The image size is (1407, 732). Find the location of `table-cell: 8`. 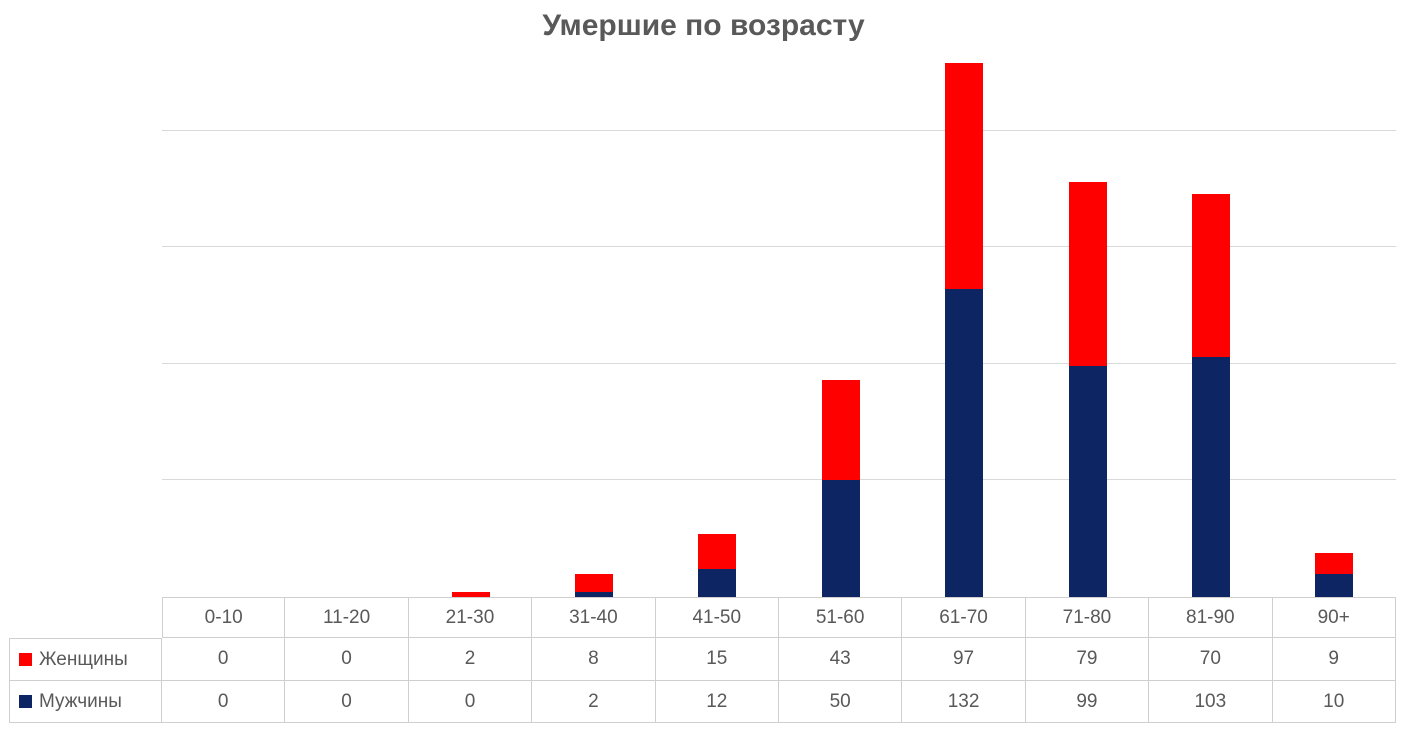

table-cell: 8 is located at coordinates (594, 659).